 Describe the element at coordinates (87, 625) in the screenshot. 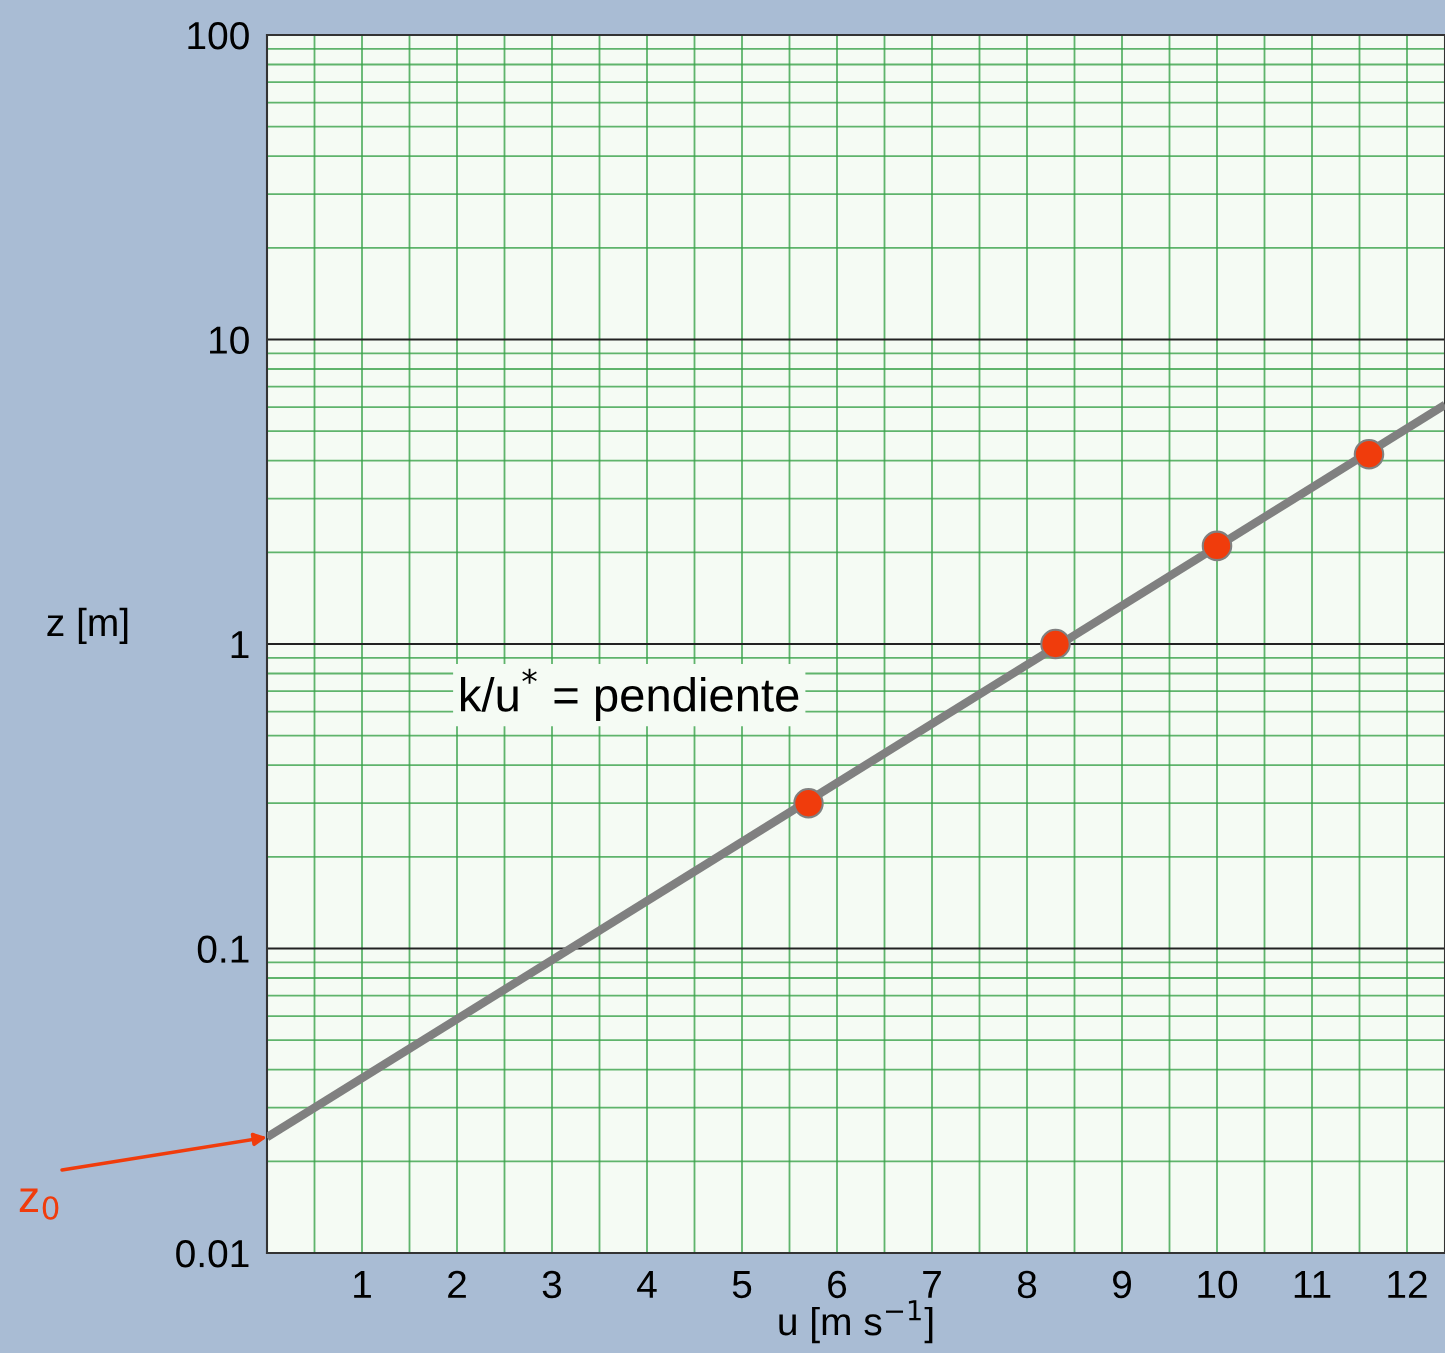

I see `y-axis-title: z [m]` at that location.